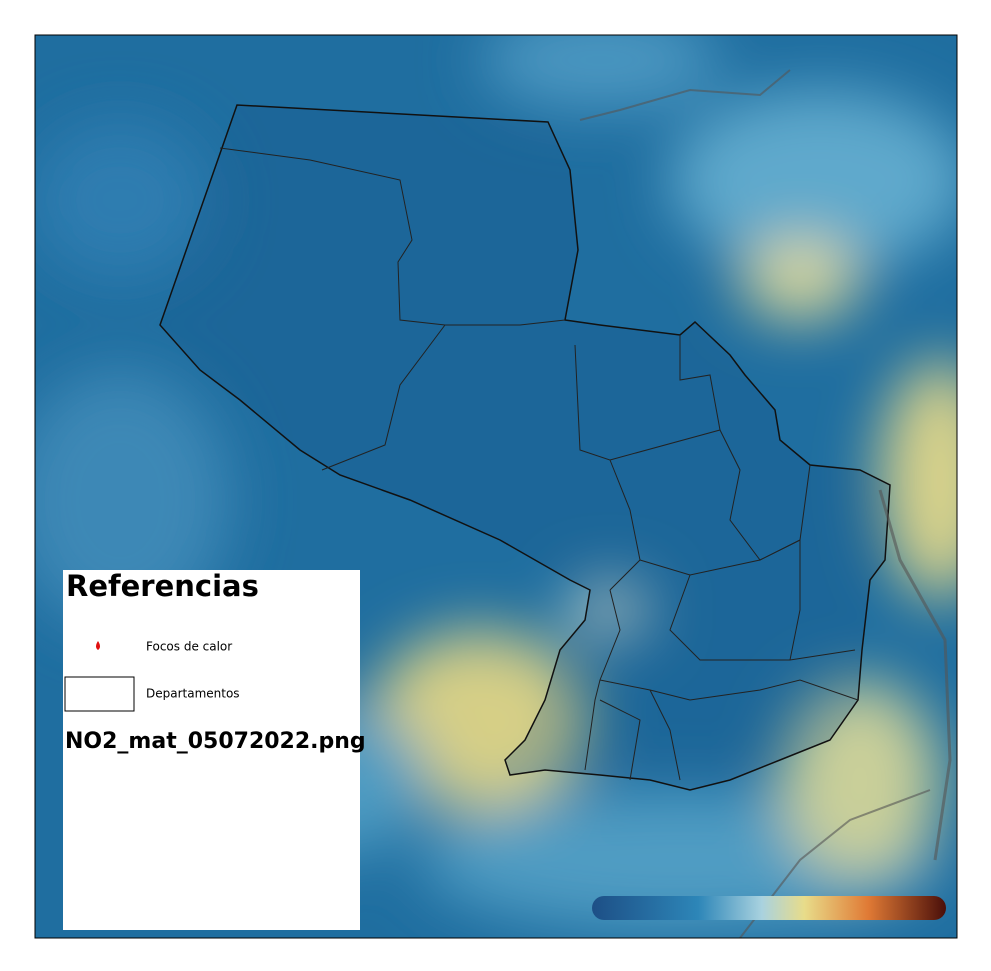  I want to click on legend-item: Departamentos, so click(193, 694).